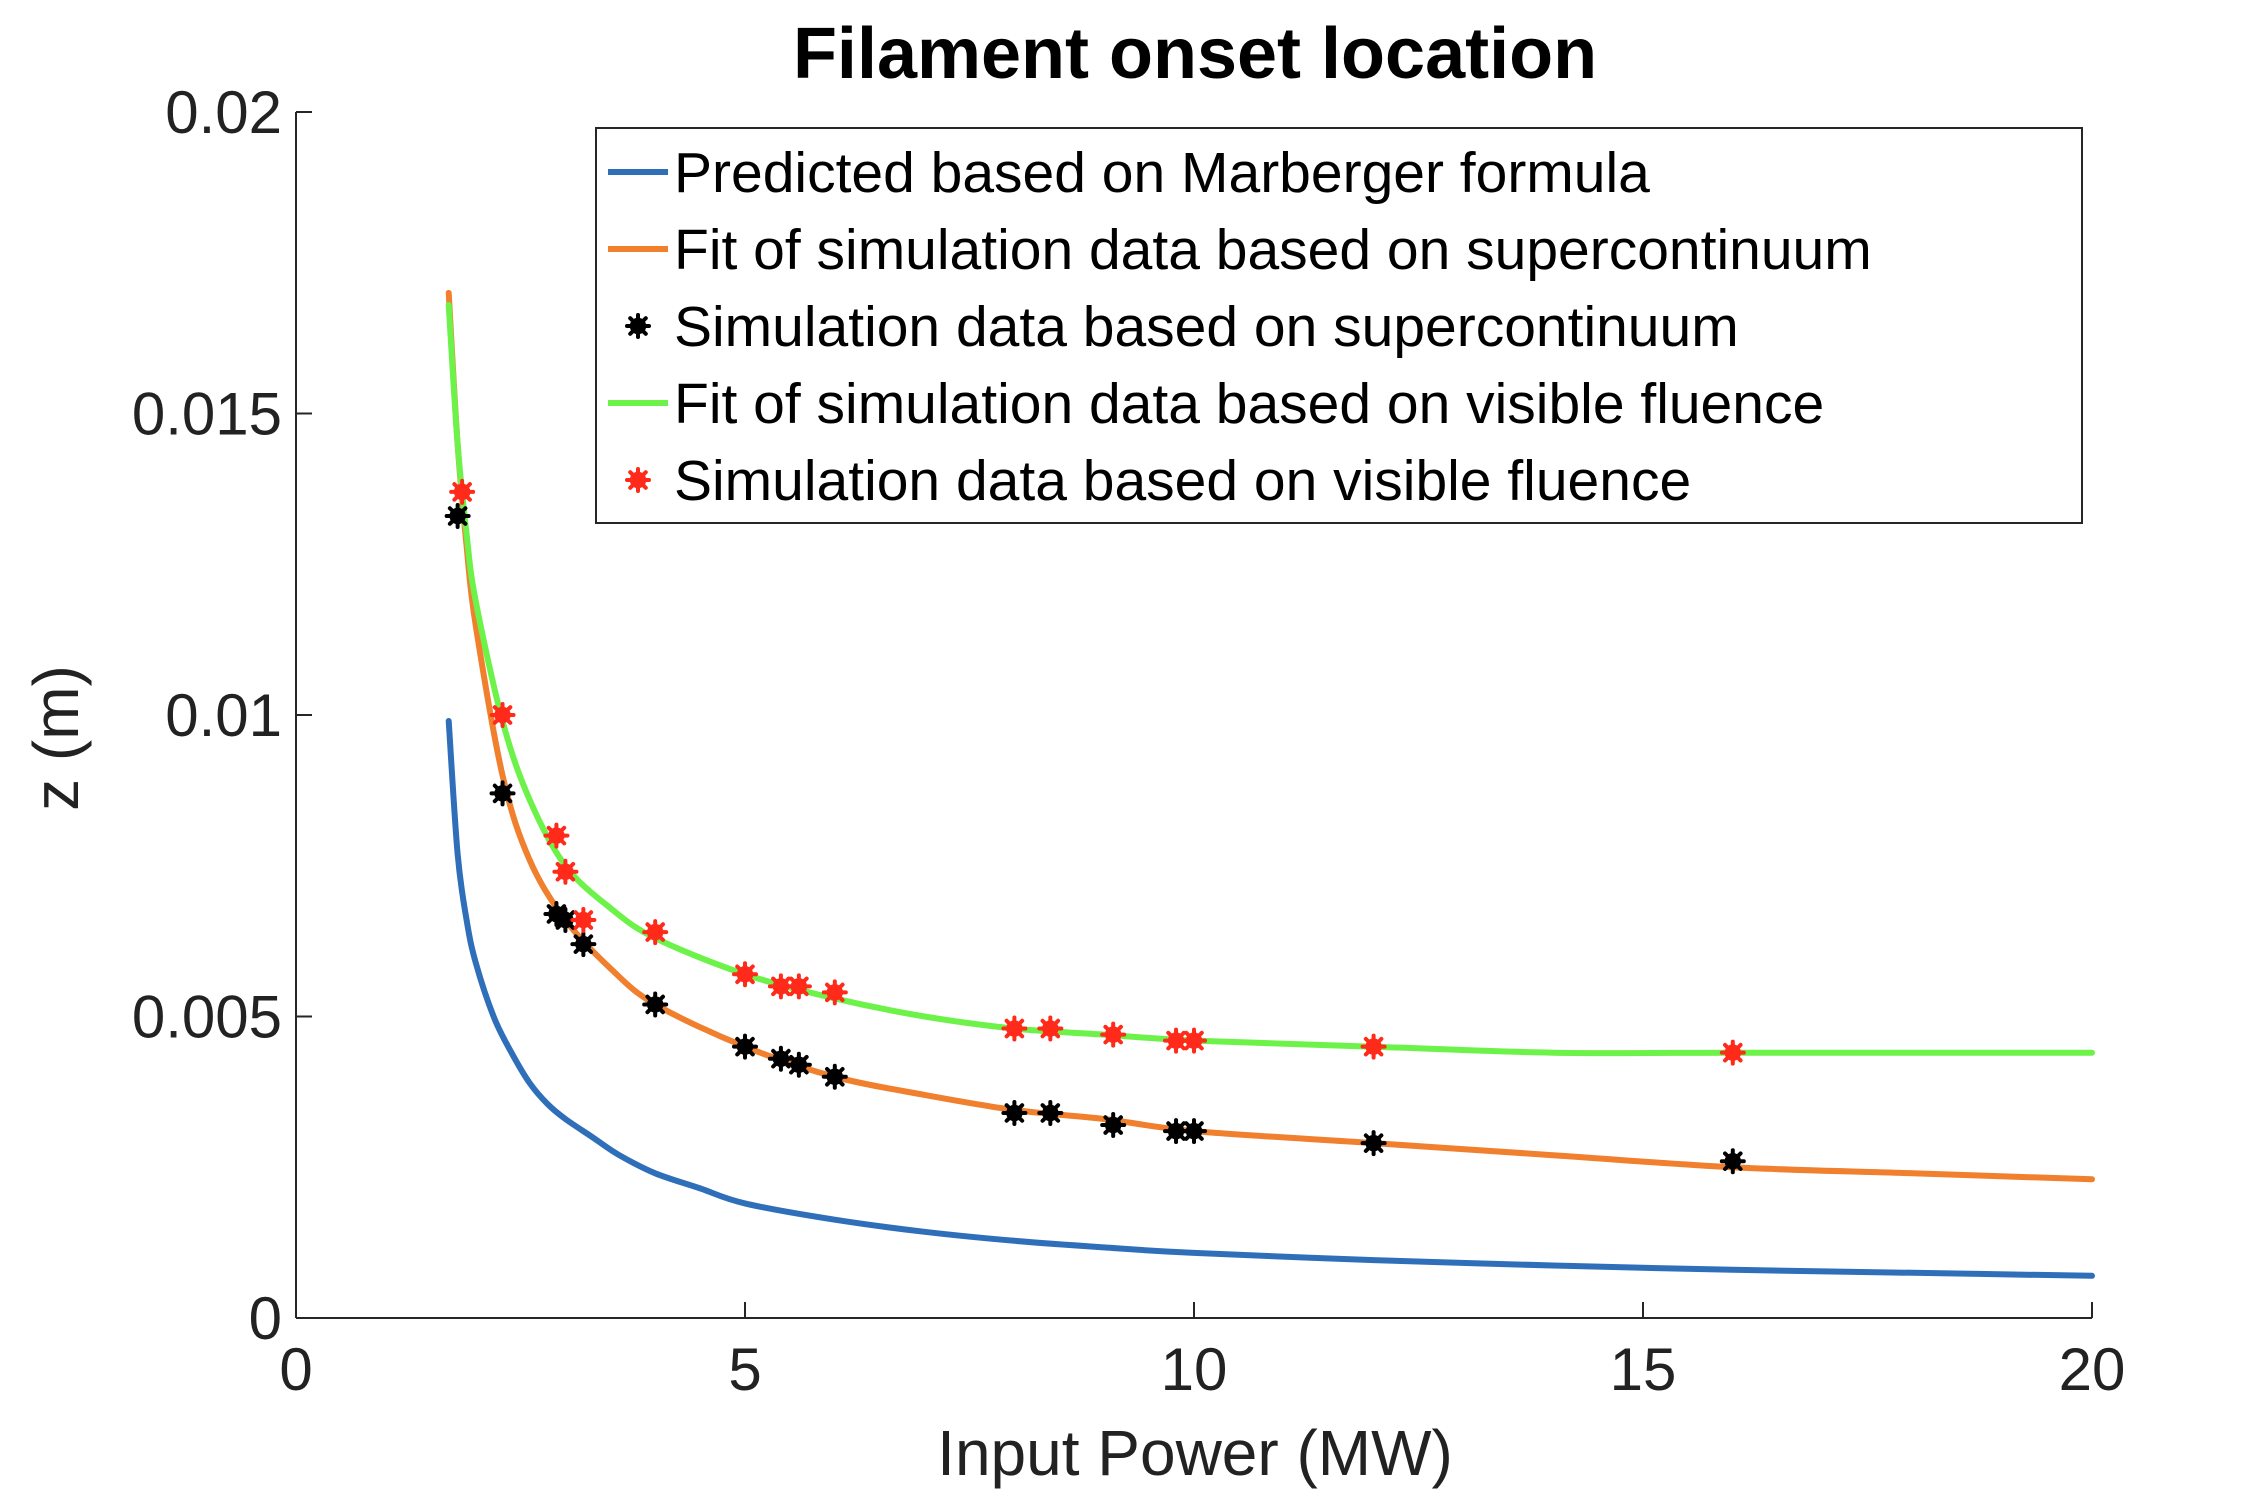 This screenshot has width=2258, height=1502. I want to click on x-tick-label: 10, so click(1194, 1369).